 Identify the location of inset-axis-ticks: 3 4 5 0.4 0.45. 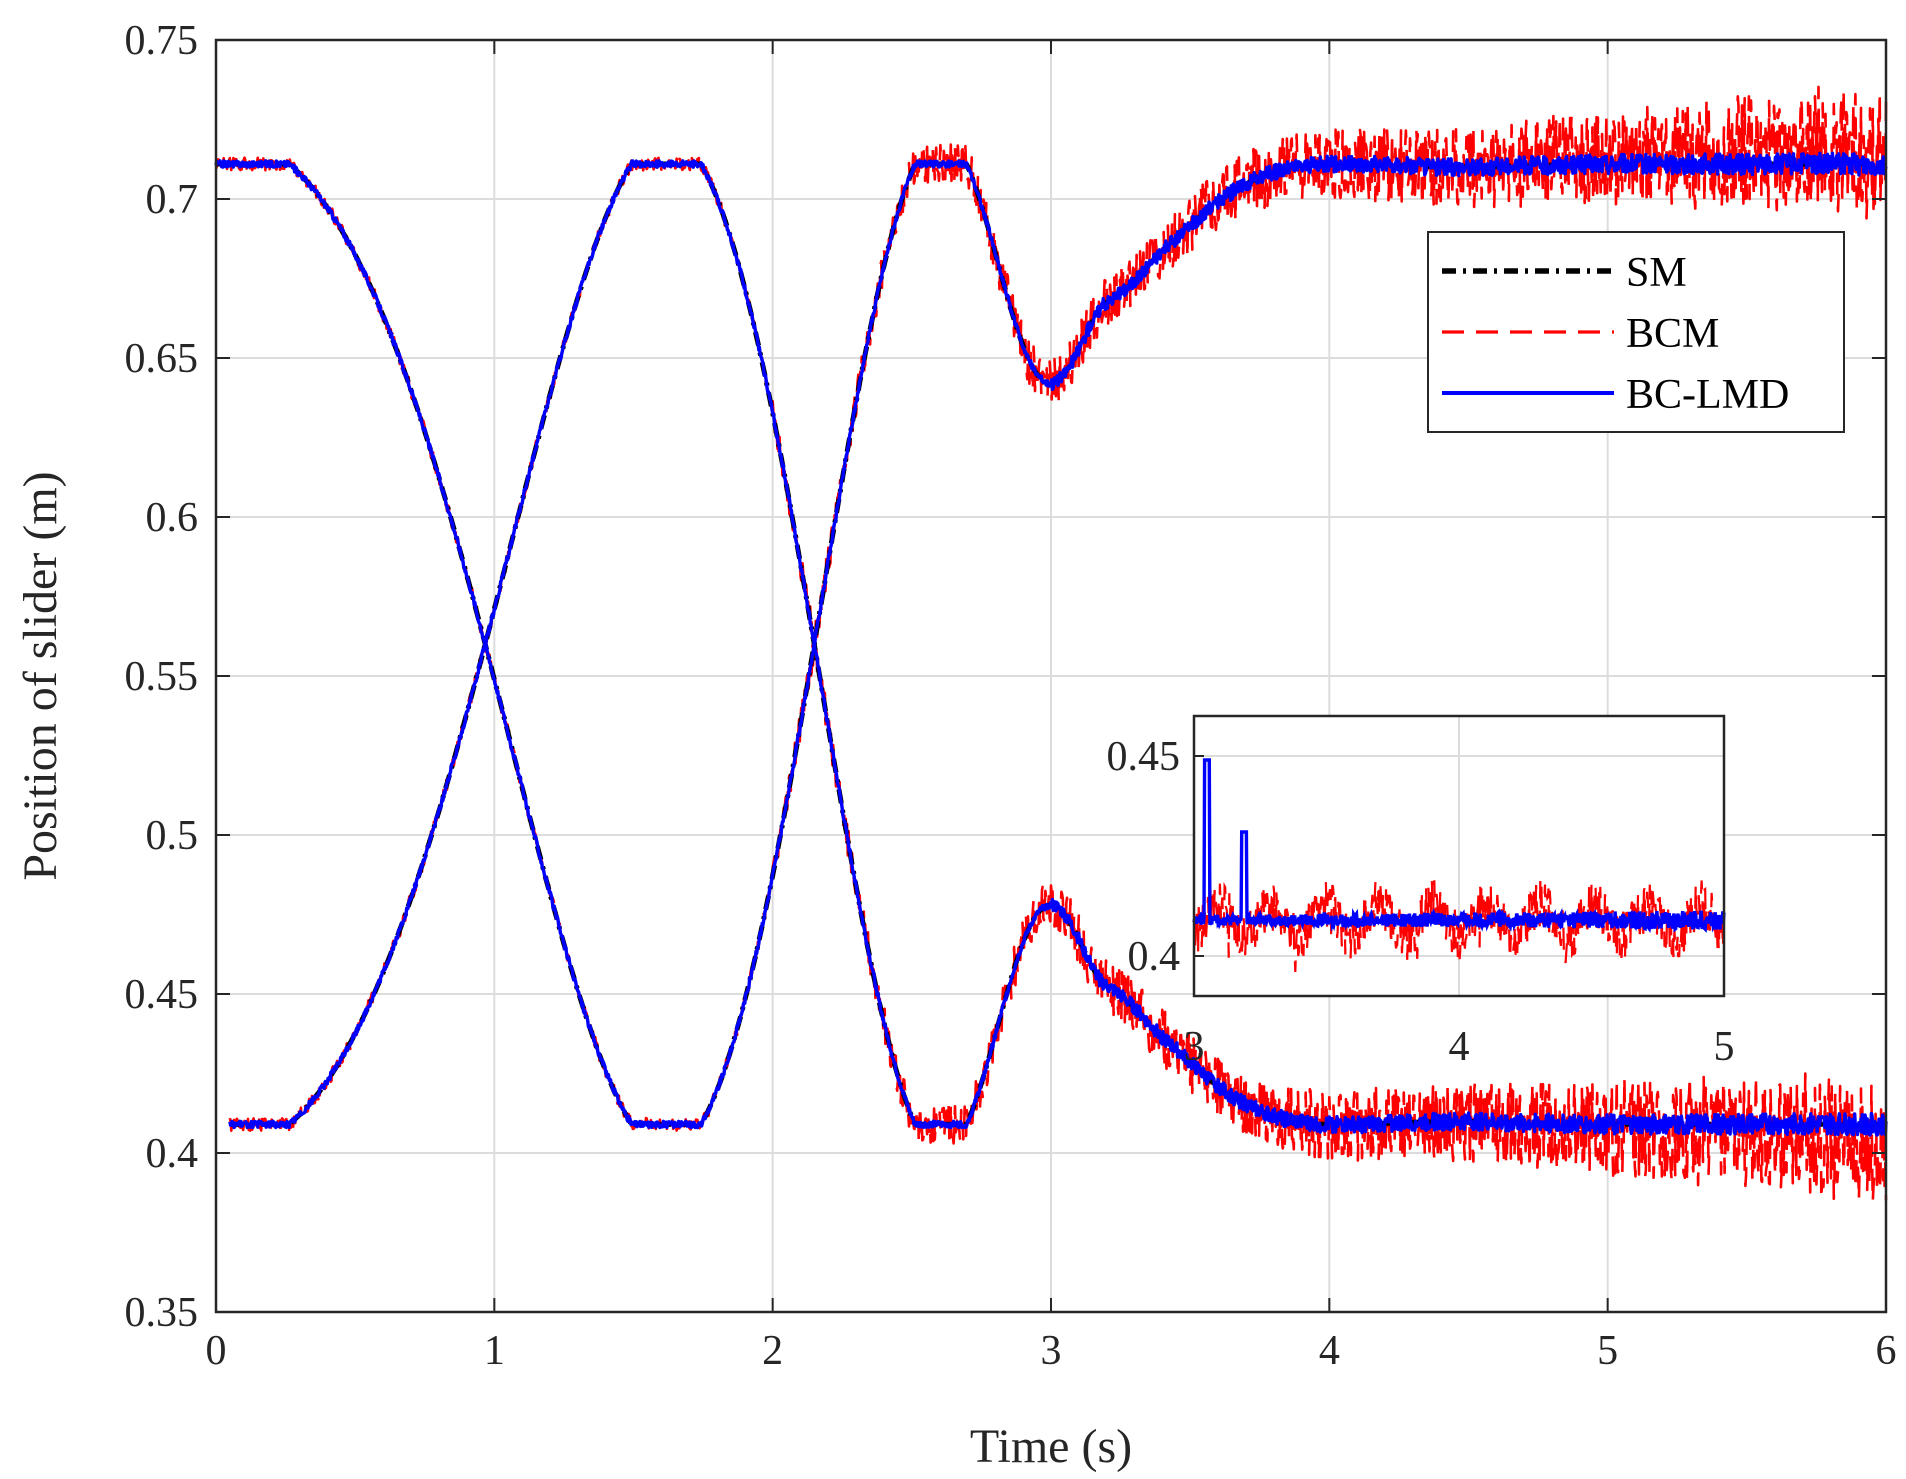
(1421, 902).